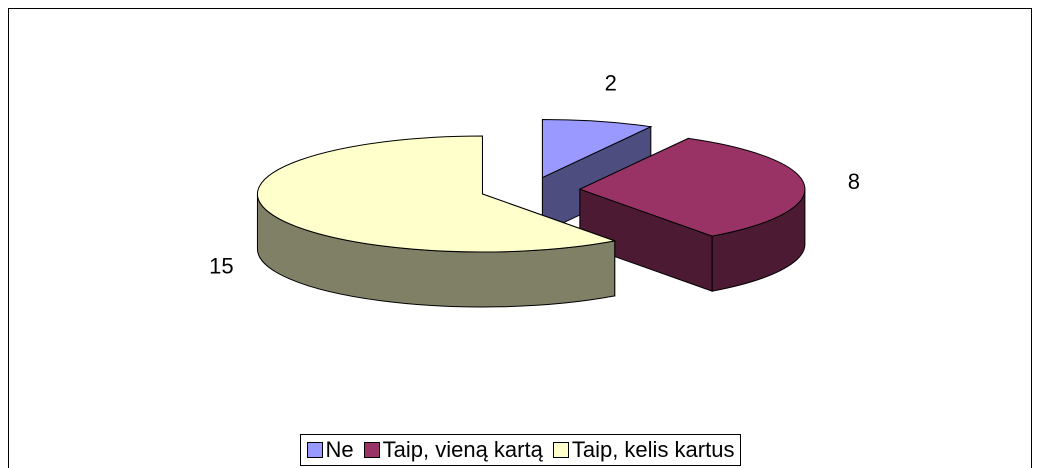 The width and height of the screenshot is (1041, 468). Describe the element at coordinates (462, 449) in the screenshot. I see `legend-label: Taip, vieną kartą` at that location.